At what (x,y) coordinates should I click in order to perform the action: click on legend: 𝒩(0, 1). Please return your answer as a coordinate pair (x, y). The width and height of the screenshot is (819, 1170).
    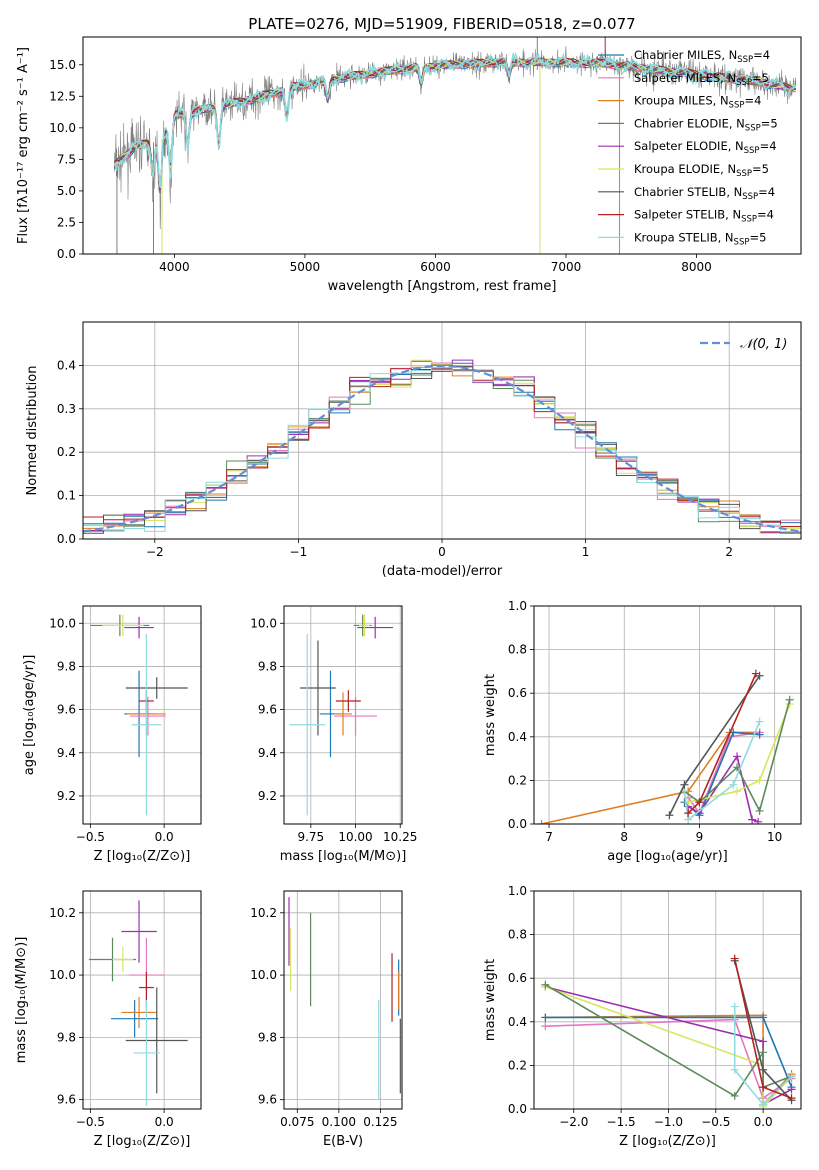
    Looking at the image, I should click on (743, 344).